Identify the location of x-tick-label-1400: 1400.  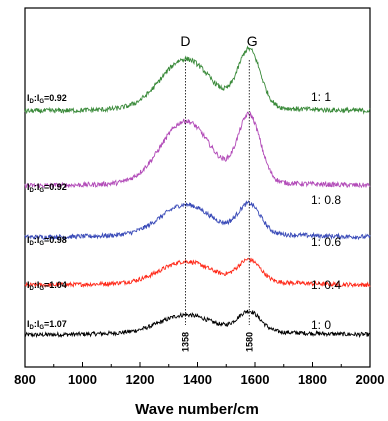
(197, 379).